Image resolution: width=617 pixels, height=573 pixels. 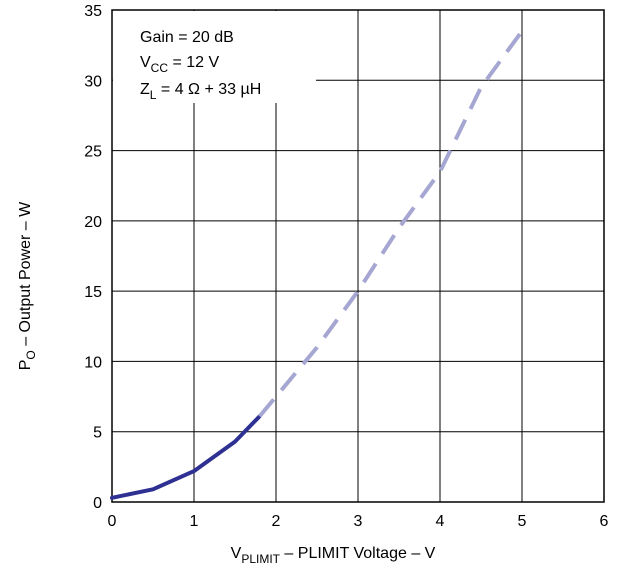 I want to click on y-tick-label: 30, so click(x=93, y=81).